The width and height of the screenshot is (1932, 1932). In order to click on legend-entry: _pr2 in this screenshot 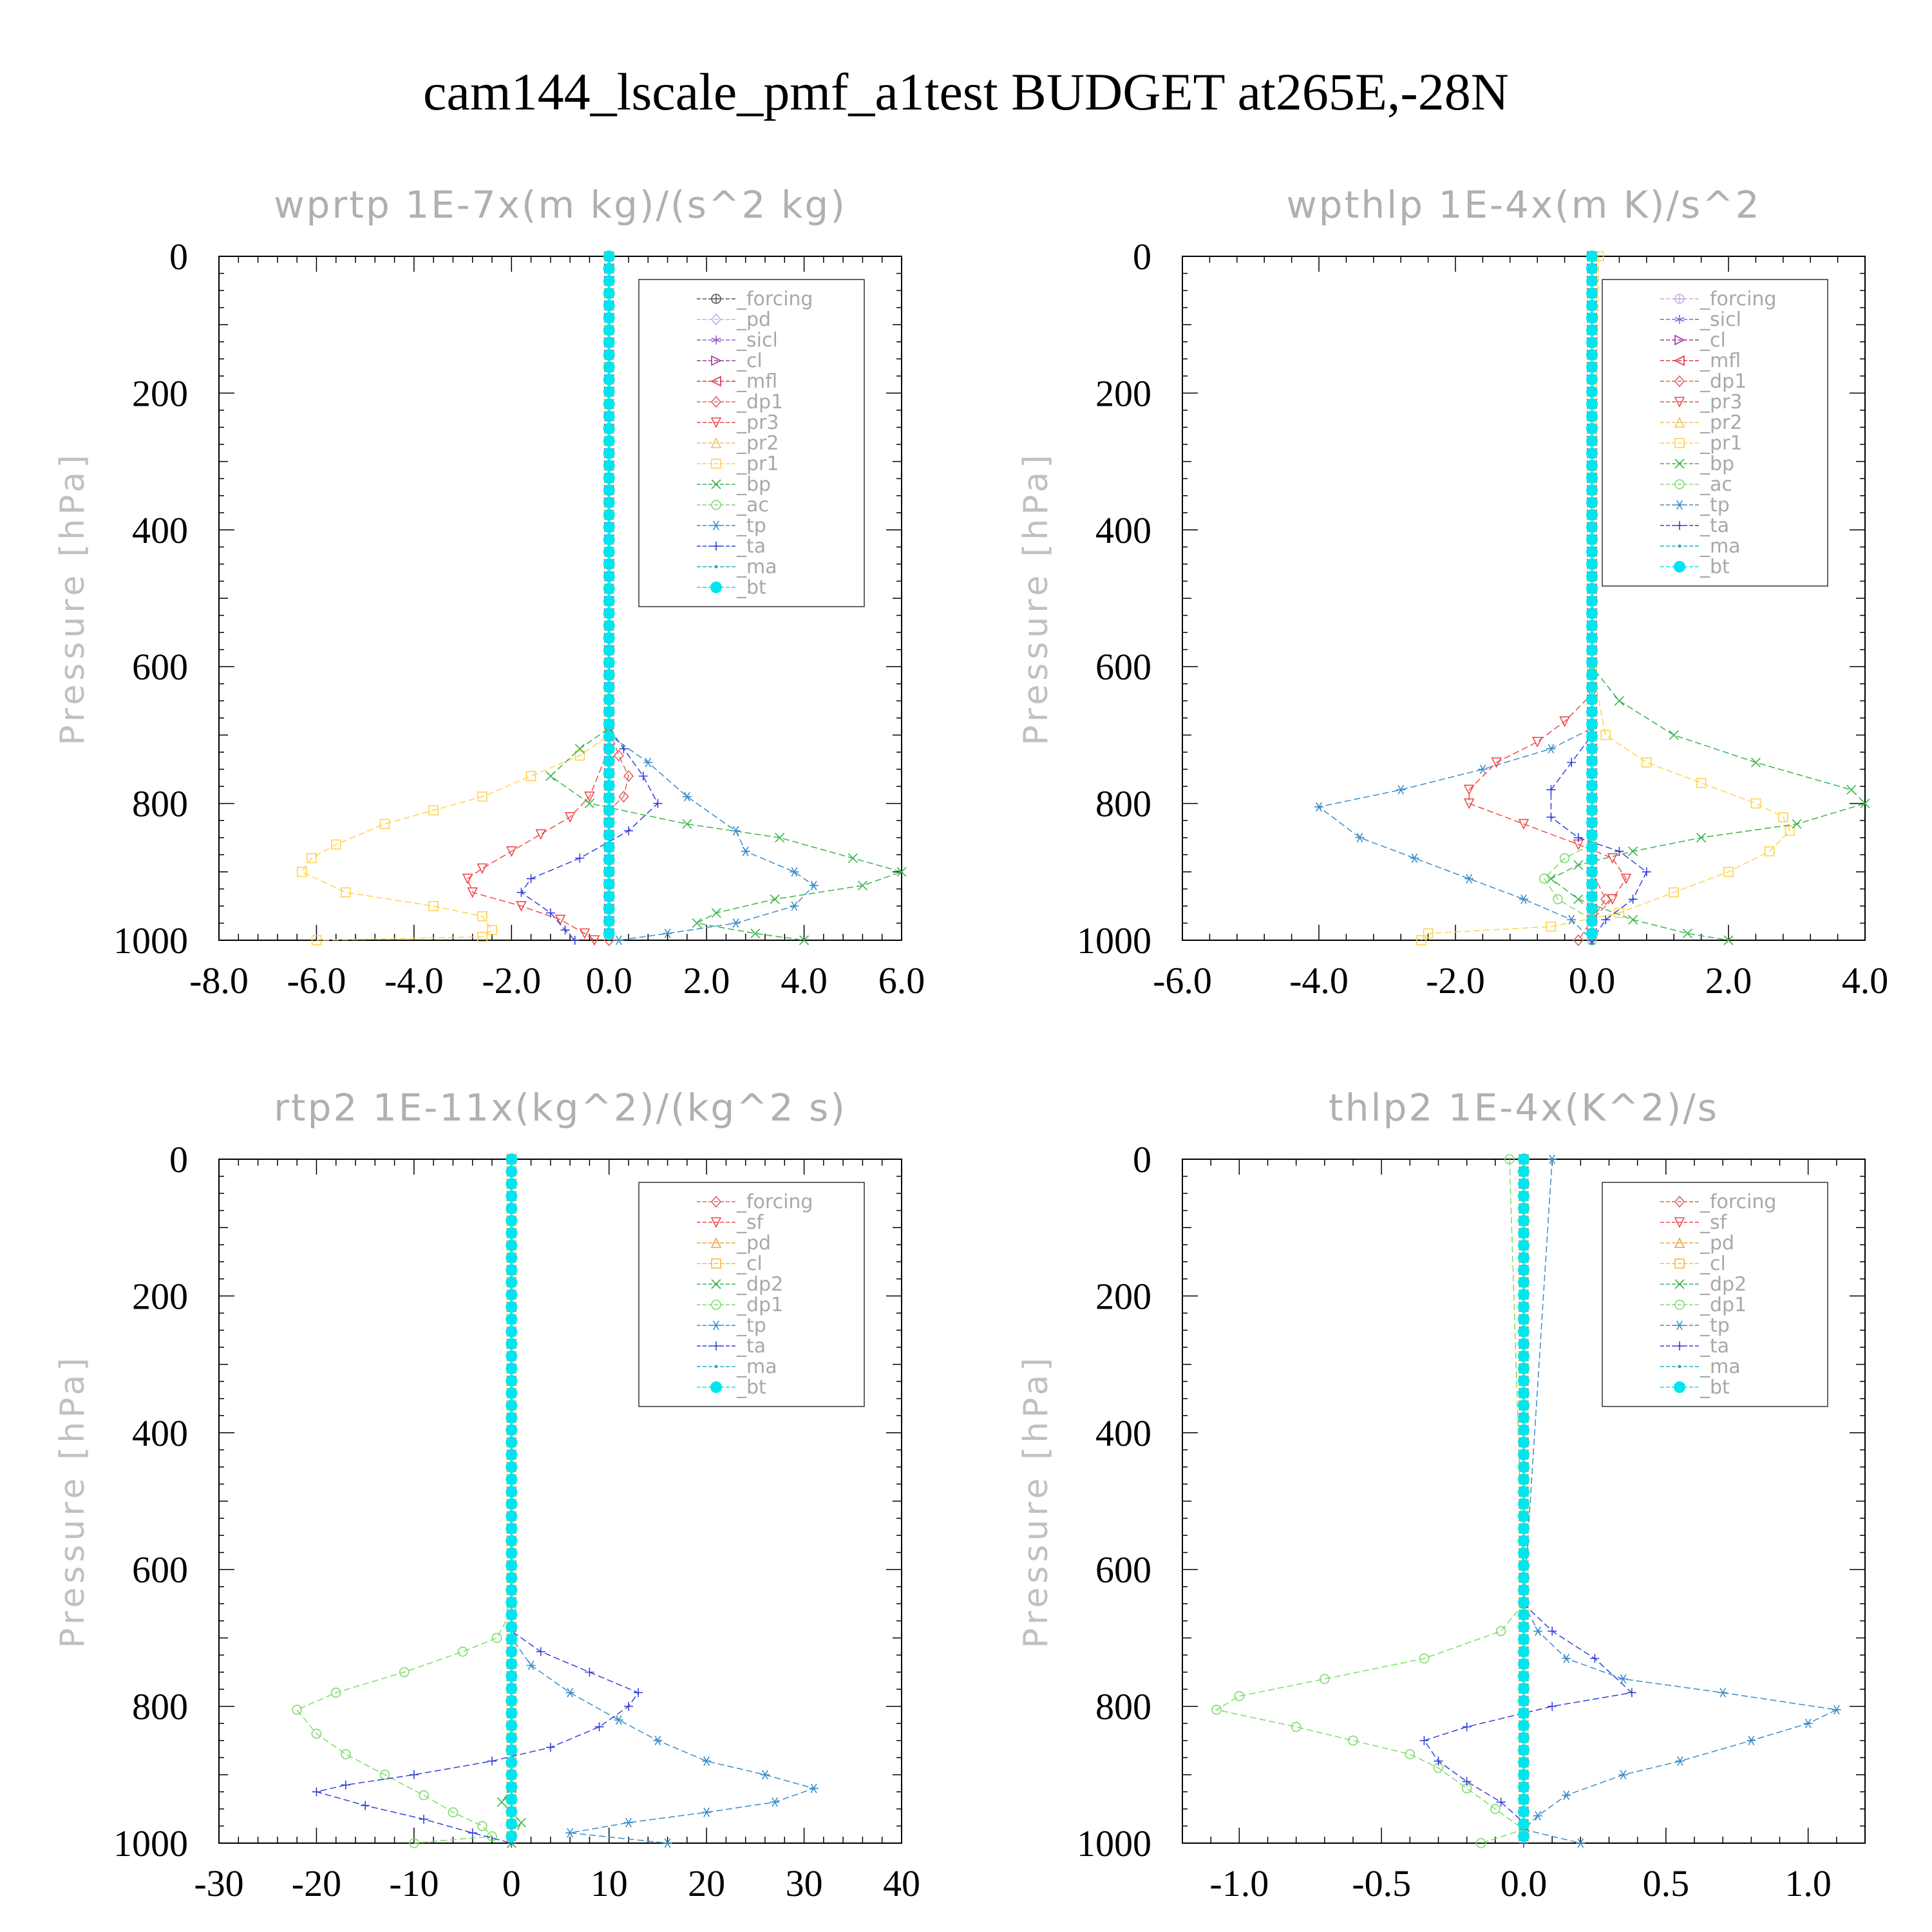, I will do `click(738, 444)`.